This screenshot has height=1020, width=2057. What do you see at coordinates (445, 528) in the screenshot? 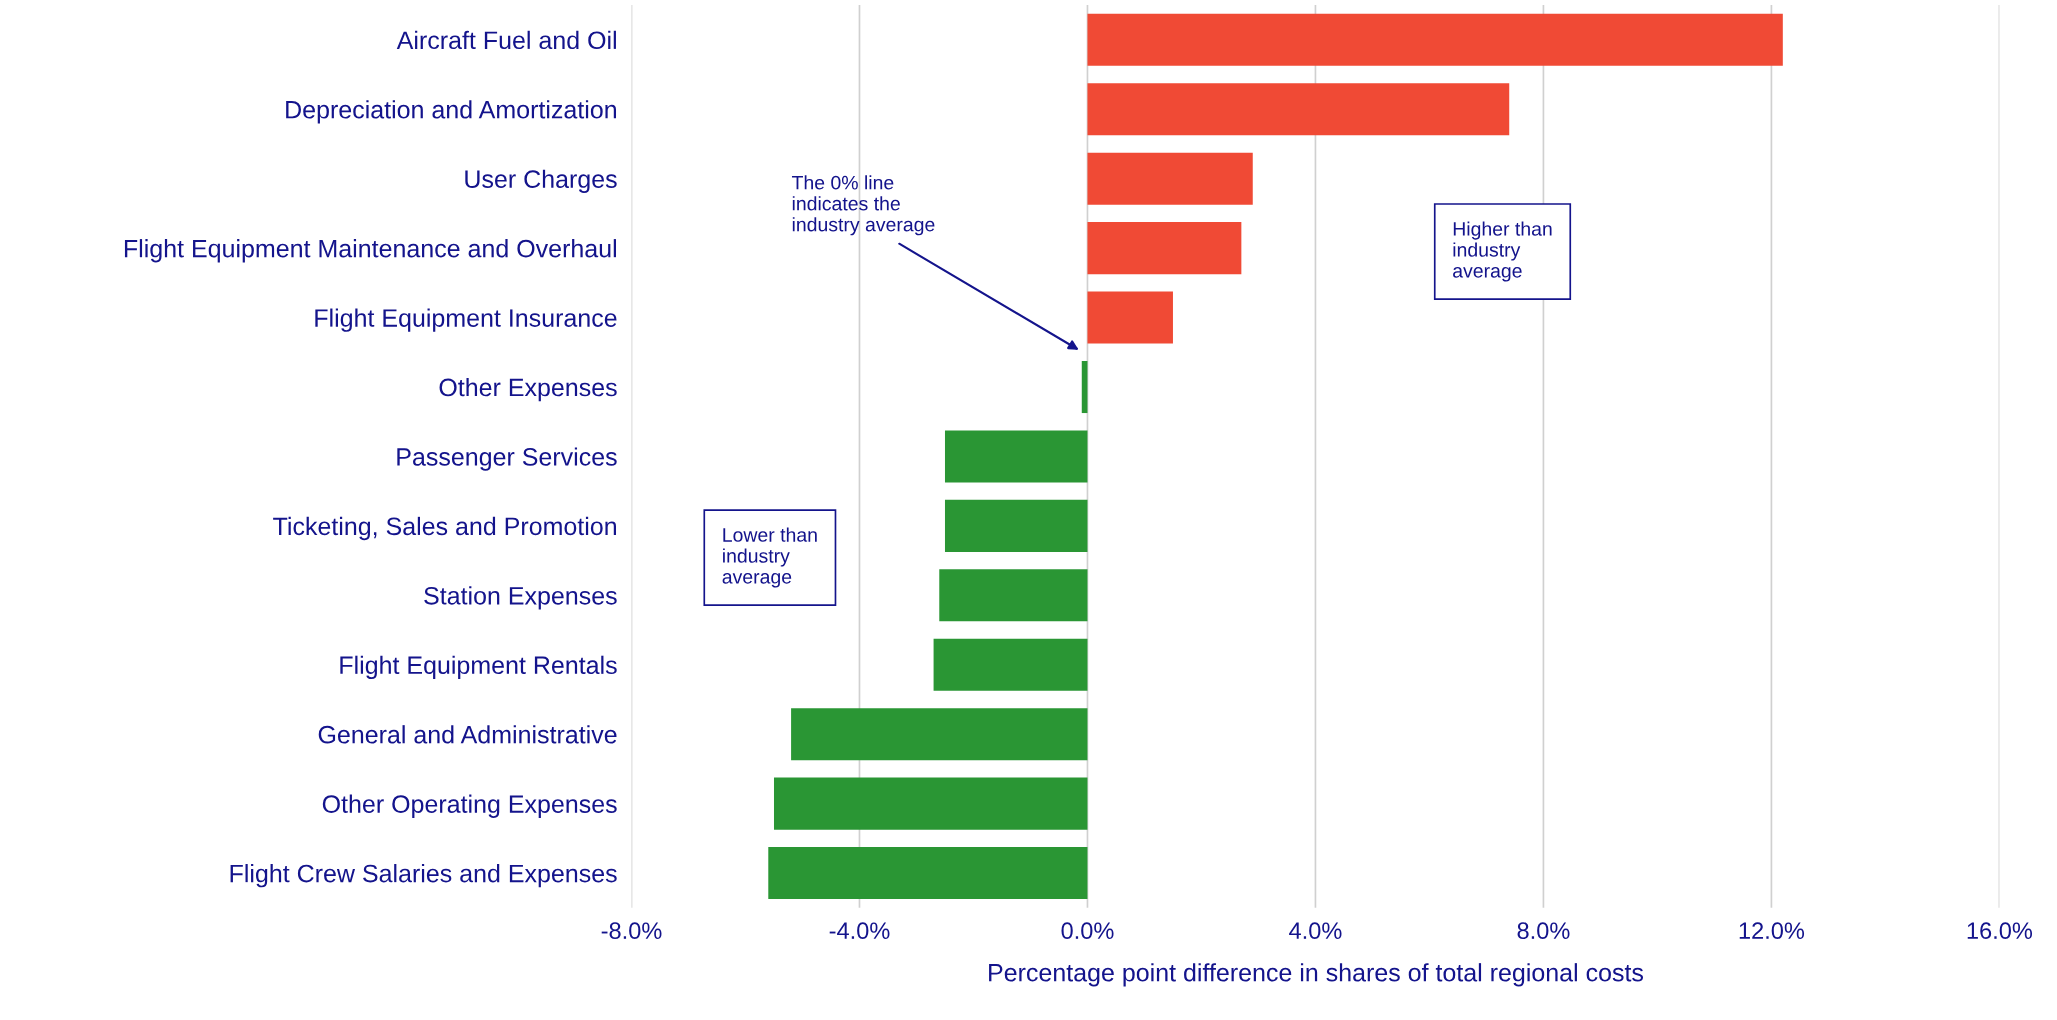
I see `y-tick-label: Ticketing, Sales and Promotion` at bounding box center [445, 528].